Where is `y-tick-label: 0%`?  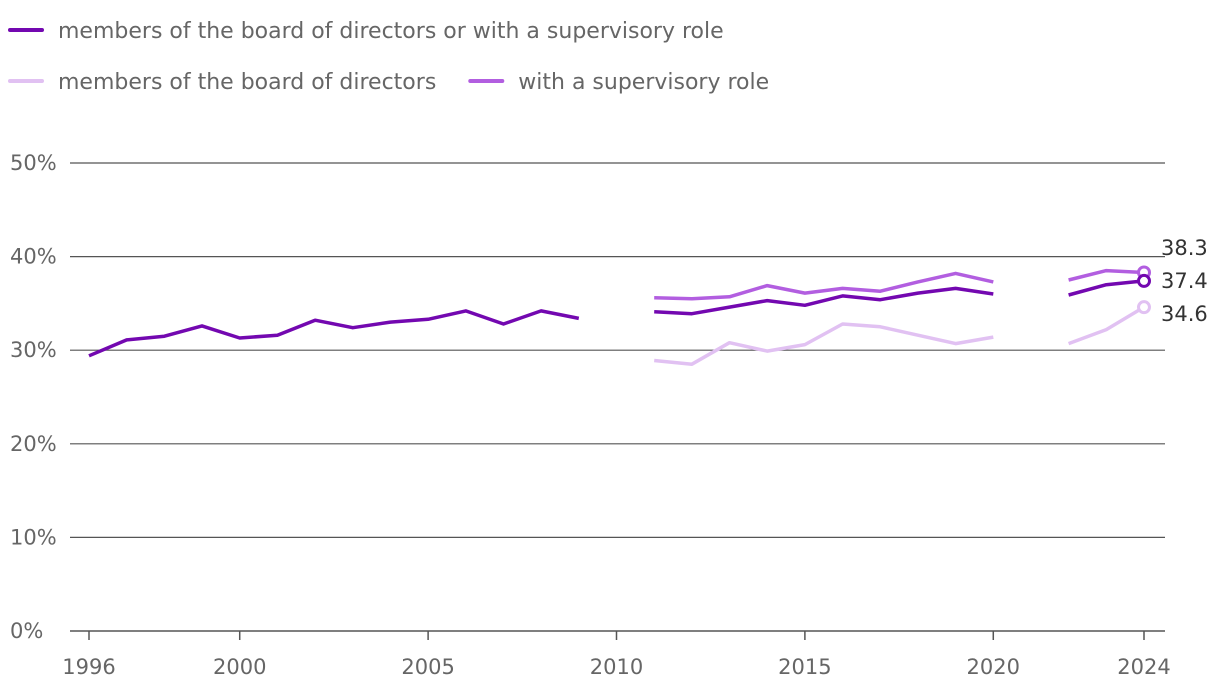 y-tick-label: 0% is located at coordinates (26, 631).